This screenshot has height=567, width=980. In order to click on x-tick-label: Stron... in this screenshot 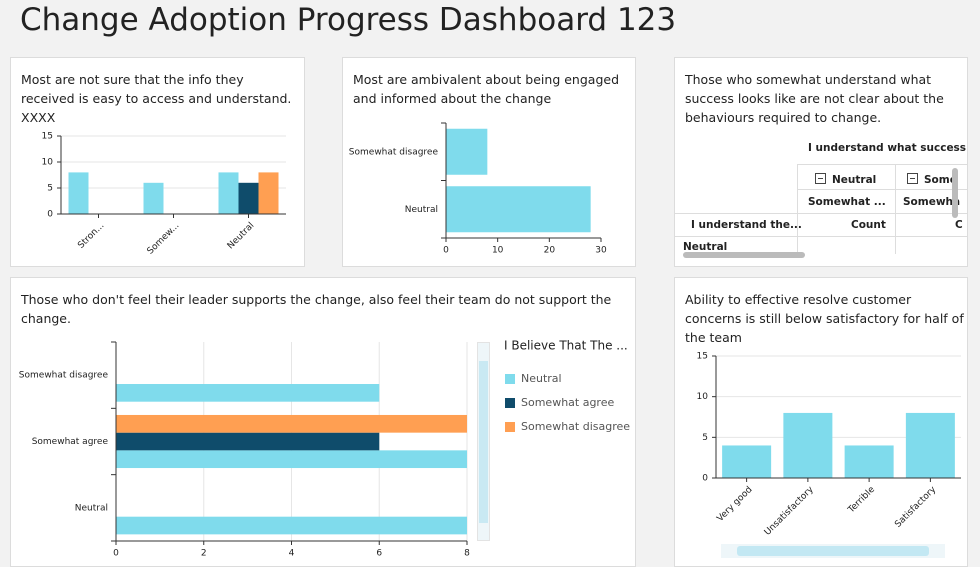, I will do `click(91, 236)`.